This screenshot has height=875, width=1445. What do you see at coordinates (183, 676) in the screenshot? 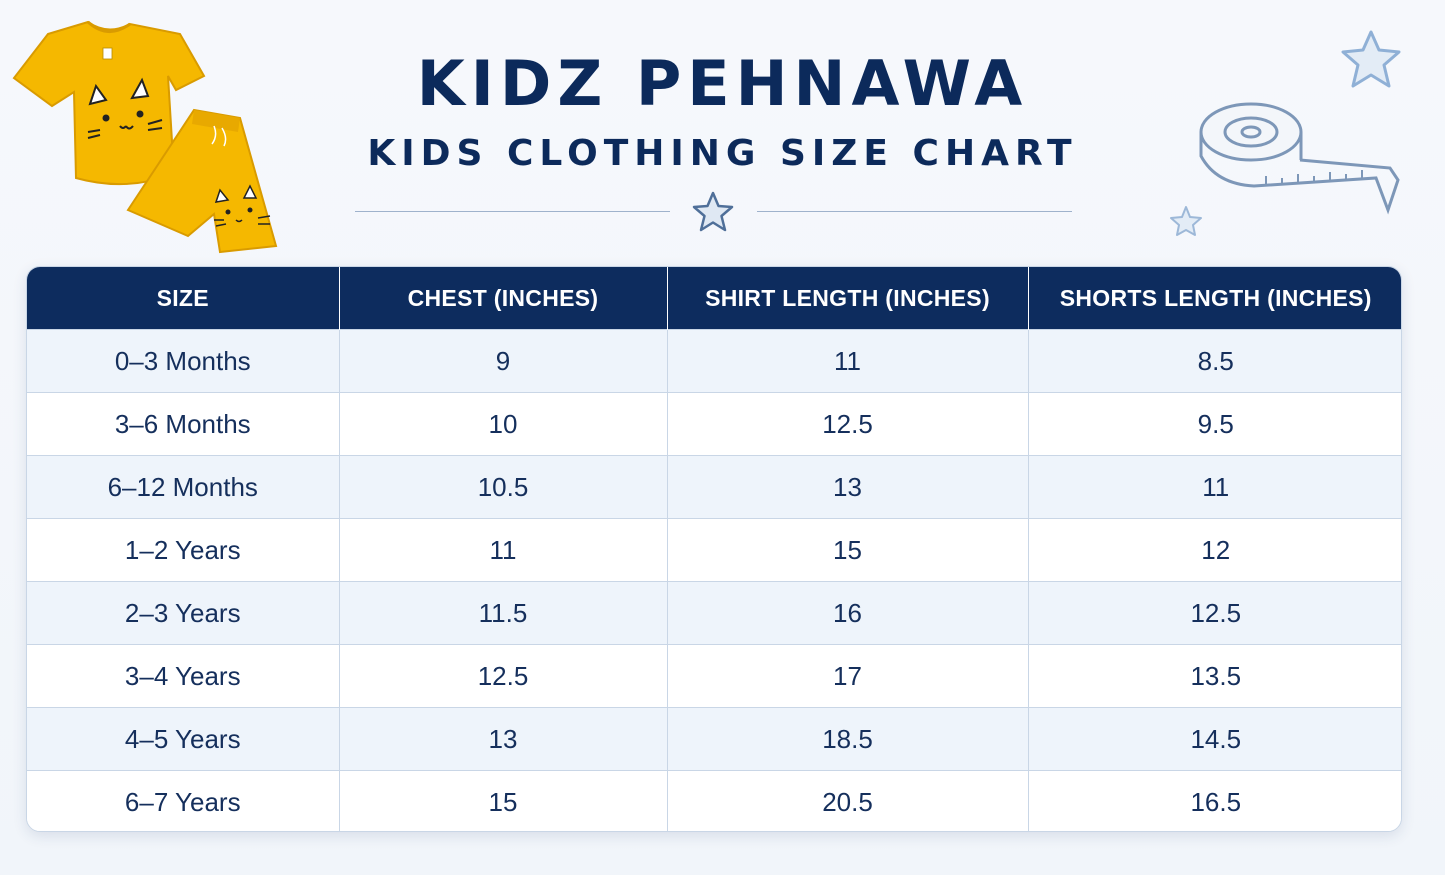
I see `size-cell: 3–4 Years` at bounding box center [183, 676].